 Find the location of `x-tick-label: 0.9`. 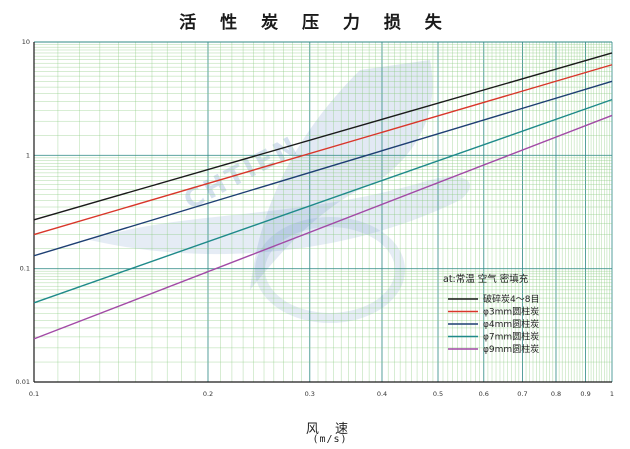

x-tick-label: 0.9 is located at coordinates (585, 394).